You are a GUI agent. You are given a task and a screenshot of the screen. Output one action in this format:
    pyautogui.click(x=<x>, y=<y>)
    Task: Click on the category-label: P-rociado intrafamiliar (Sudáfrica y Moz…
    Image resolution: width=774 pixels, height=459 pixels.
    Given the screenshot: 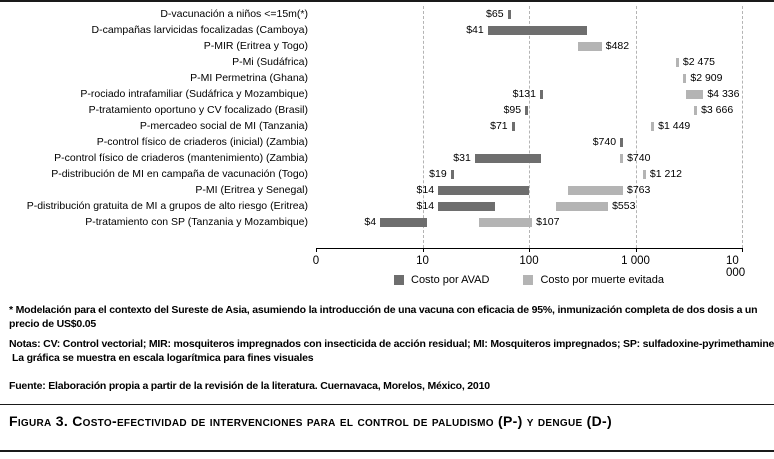 What is the action you would take?
    pyautogui.click(x=194, y=94)
    